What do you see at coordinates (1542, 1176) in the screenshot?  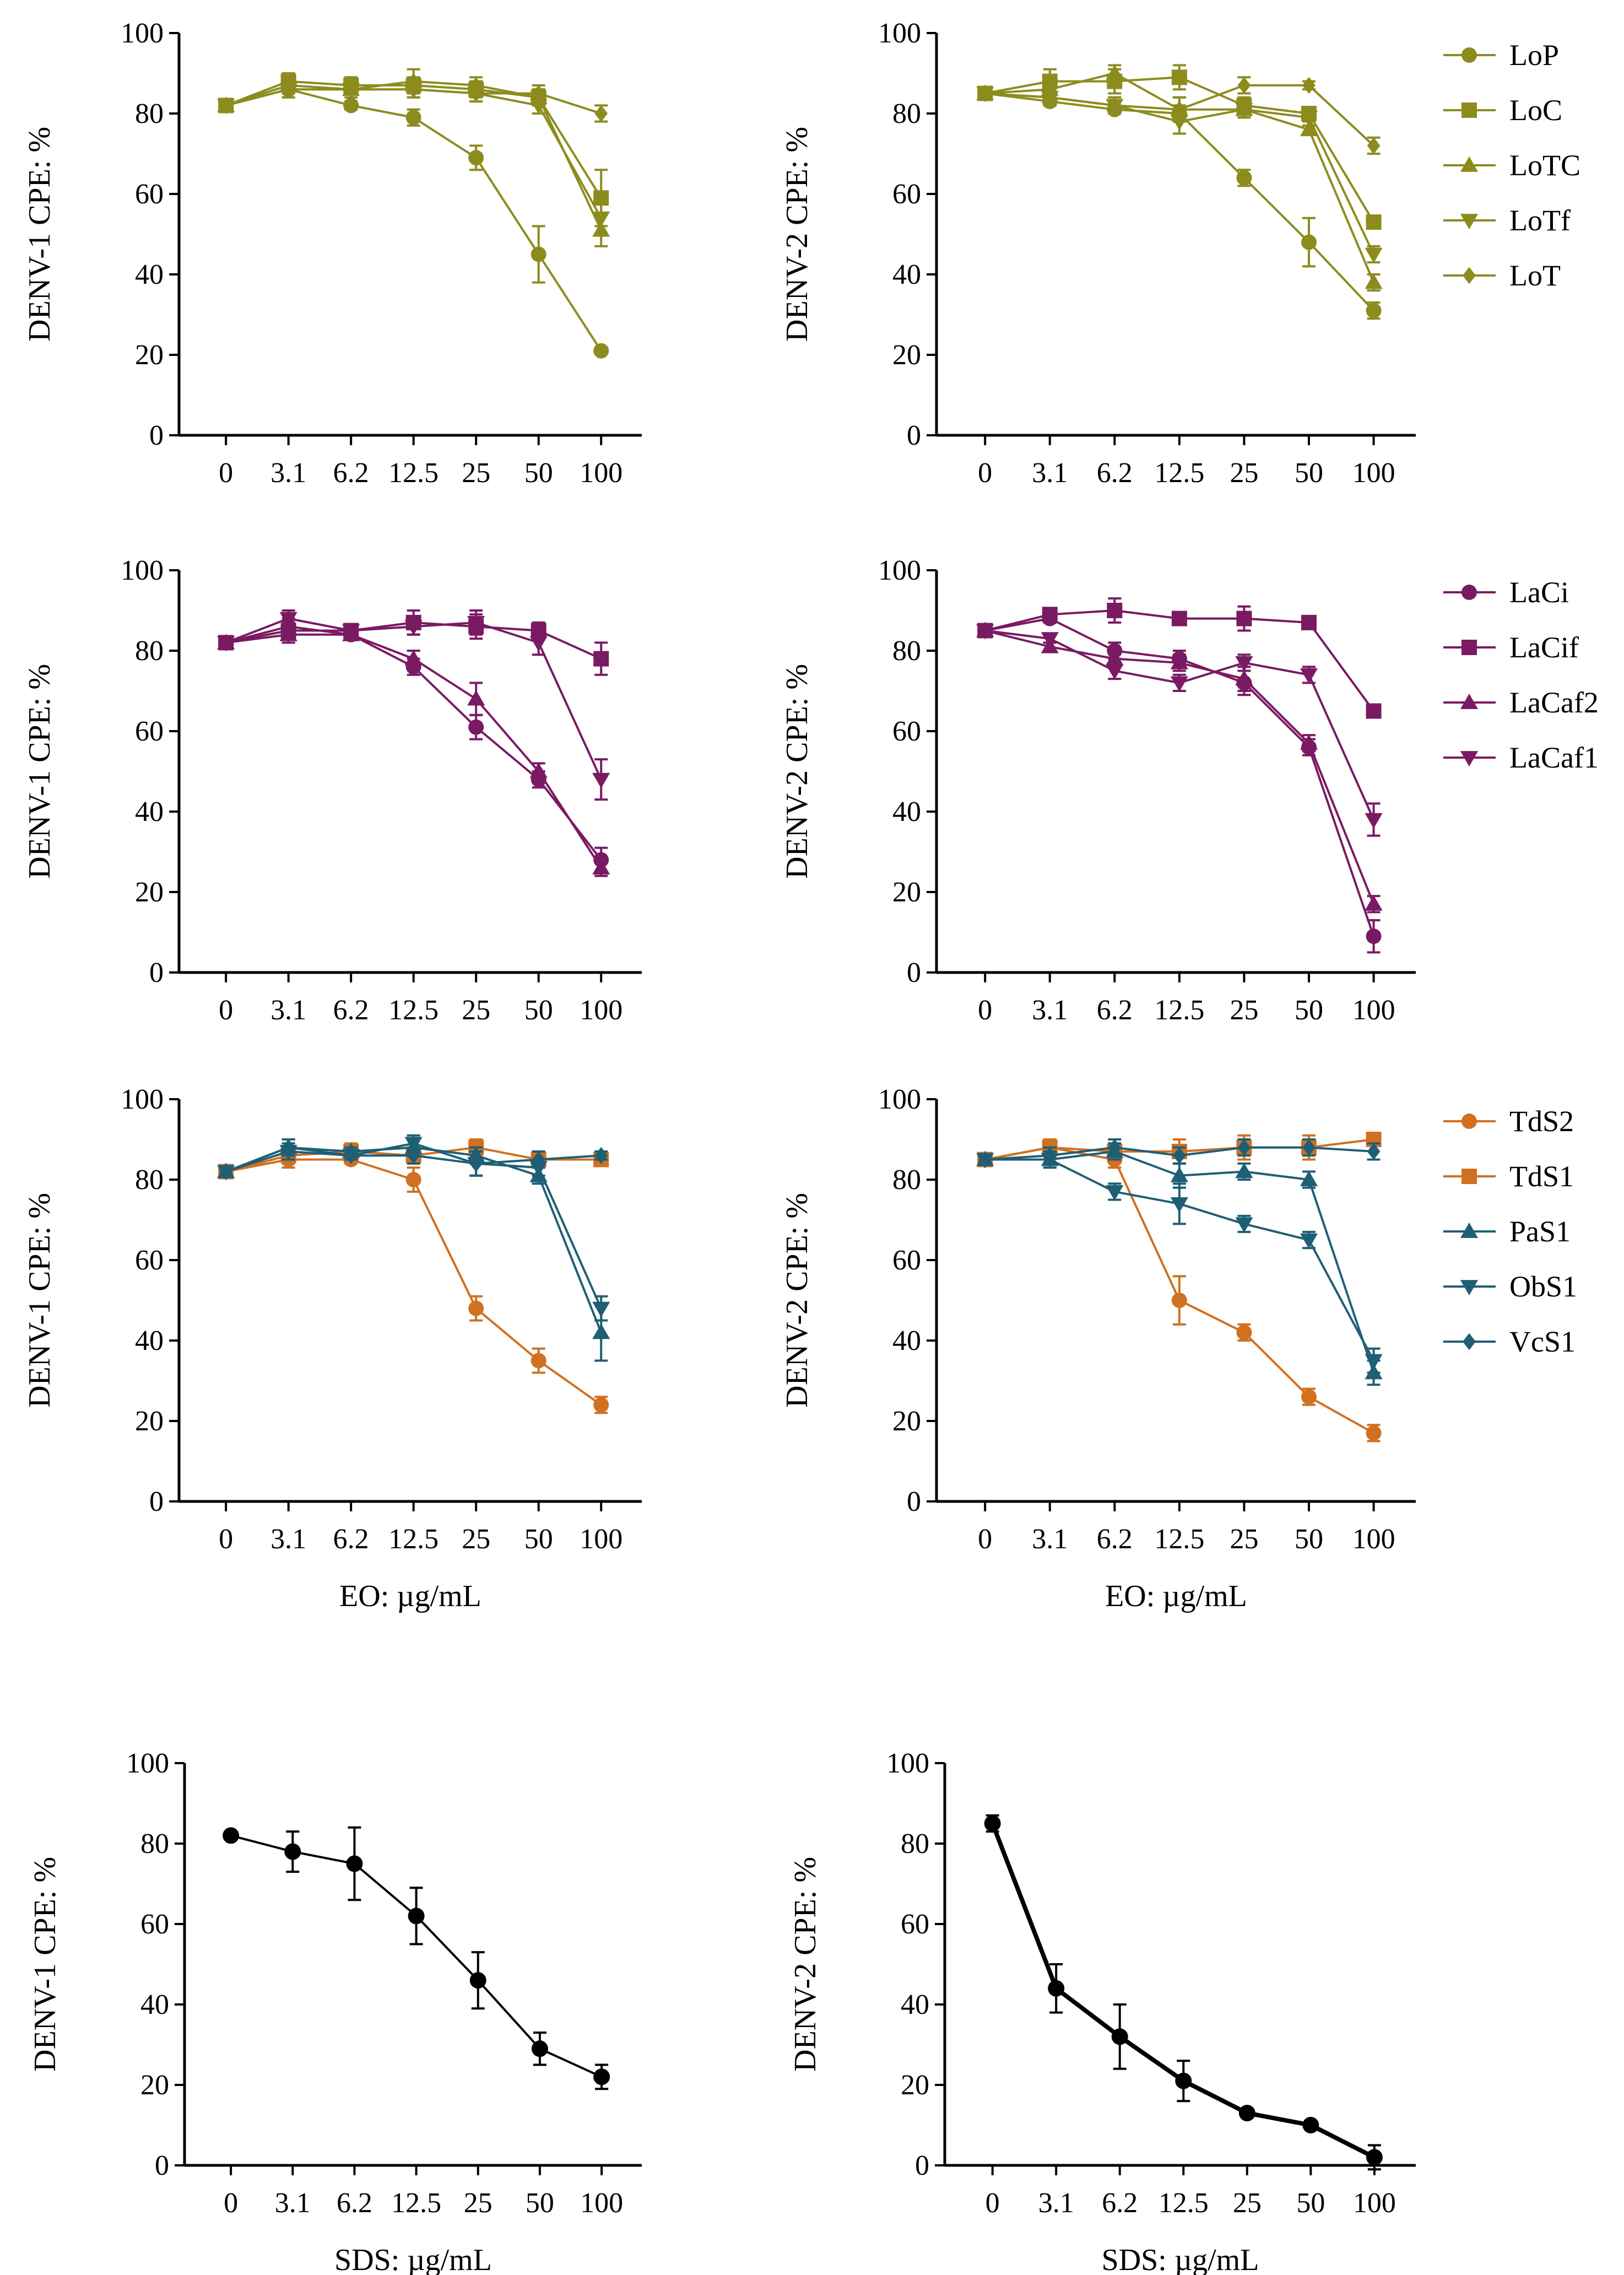 I see `legend-label: TdS1` at bounding box center [1542, 1176].